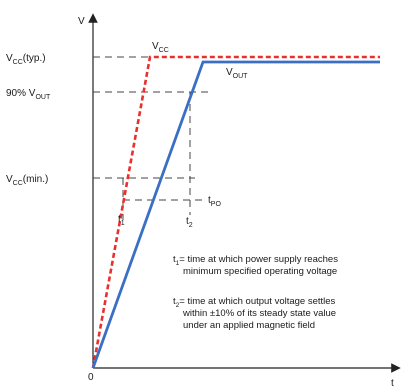  I want to click on x-axis-label: t, so click(392, 383).